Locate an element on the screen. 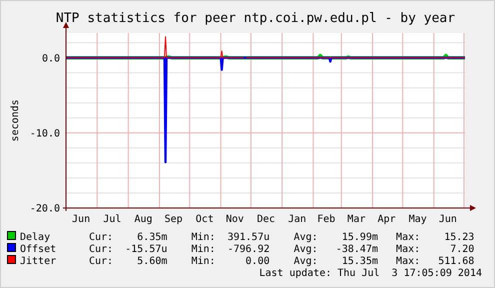 The width and height of the screenshot is (495, 288). y-tick-label: -20.0 is located at coordinates (45, 209).